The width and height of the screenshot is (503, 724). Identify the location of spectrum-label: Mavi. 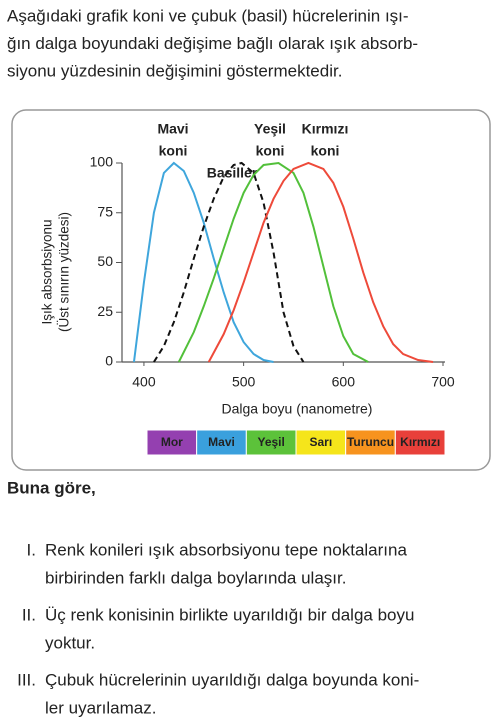
(221, 442).